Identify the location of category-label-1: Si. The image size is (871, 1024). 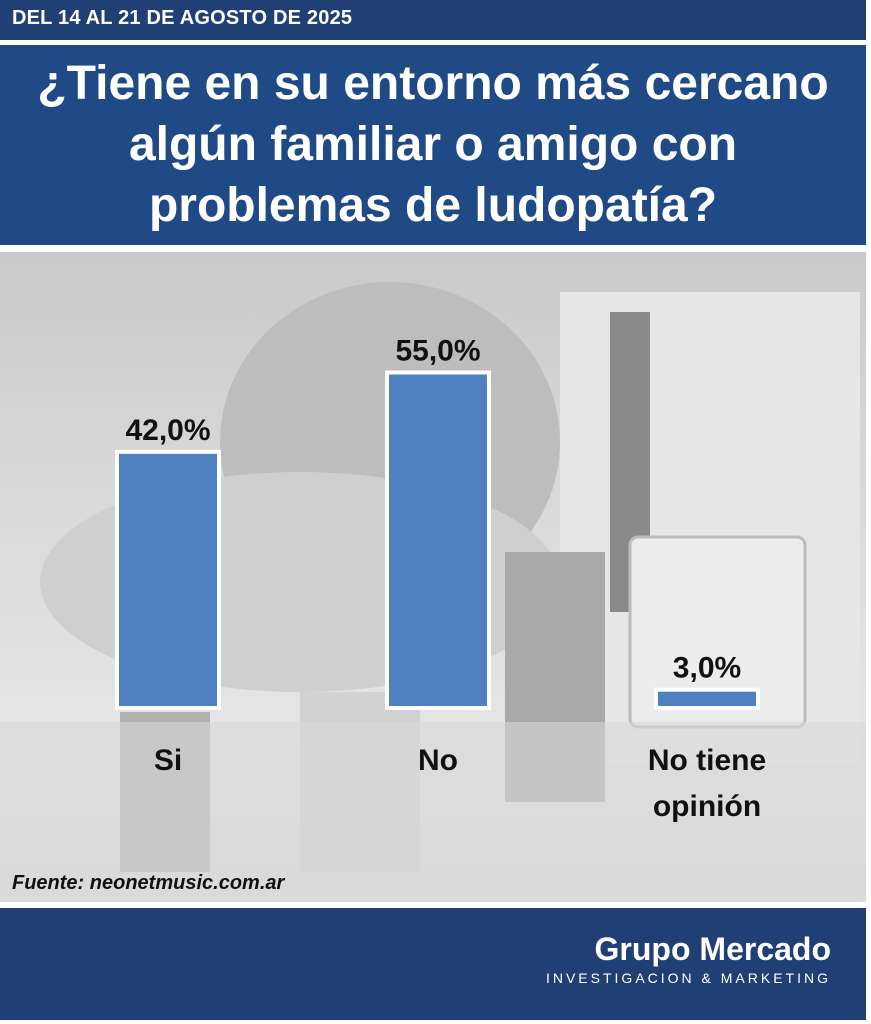
(168, 760).